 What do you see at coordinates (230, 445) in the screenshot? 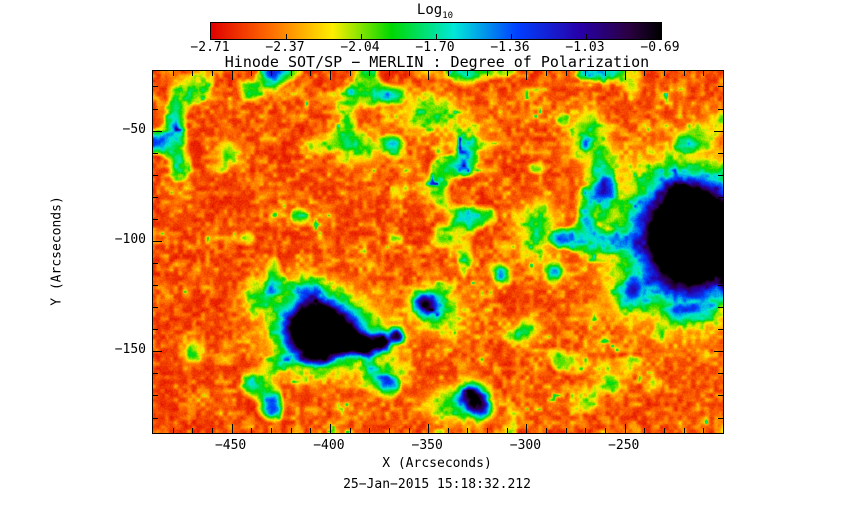
I see `x-tick-label: −450` at bounding box center [230, 445].